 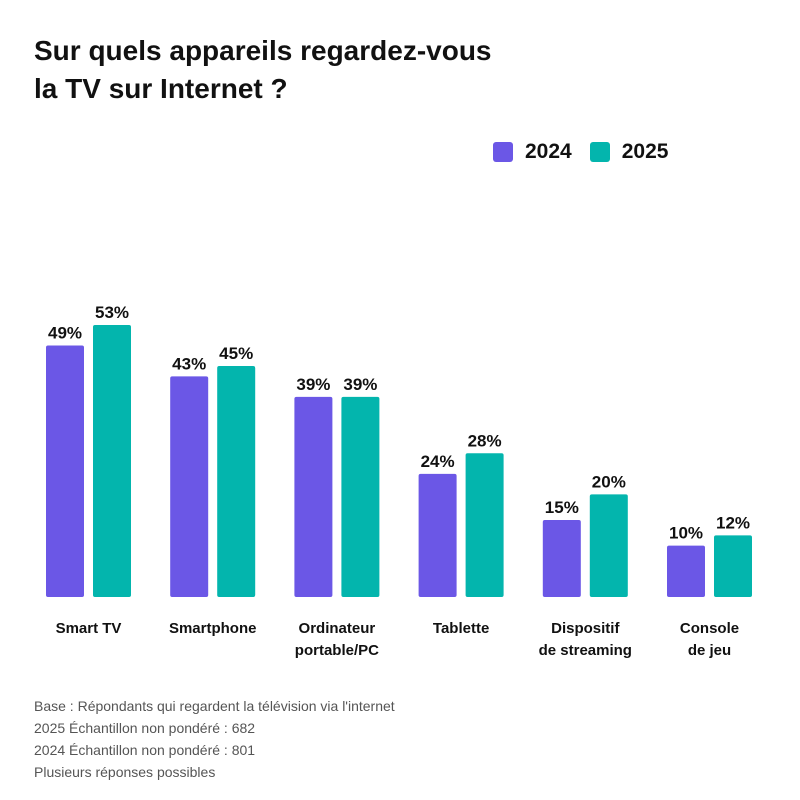 I want to click on legend-label-2025: 2025, so click(x=645, y=151).